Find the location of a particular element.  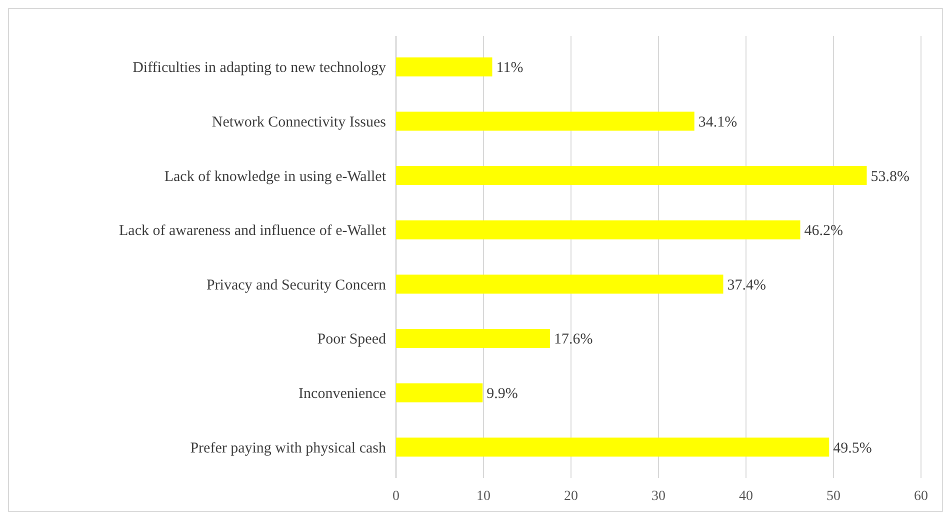

x-tick-label: 20 is located at coordinates (571, 496).